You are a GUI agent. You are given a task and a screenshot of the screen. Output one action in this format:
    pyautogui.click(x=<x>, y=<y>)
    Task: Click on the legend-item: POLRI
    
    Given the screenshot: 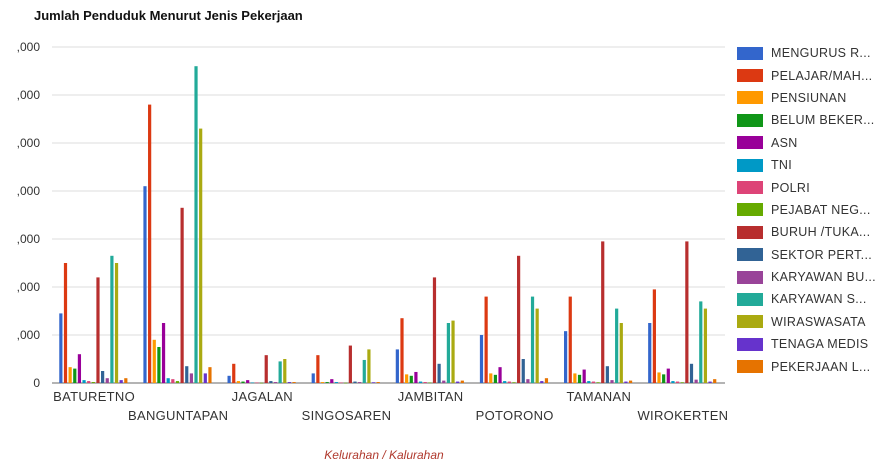 What is the action you would take?
    pyautogui.click(x=810, y=187)
    